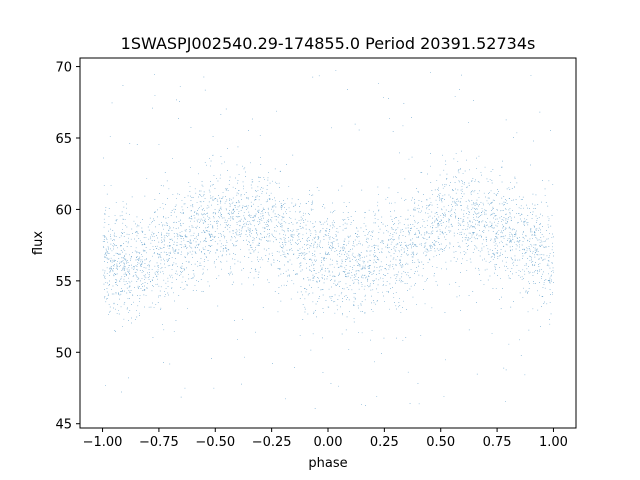 The width and height of the screenshot is (640, 480). Describe the element at coordinates (38, 243) in the screenshot. I see `y-axis-label: flux` at that location.